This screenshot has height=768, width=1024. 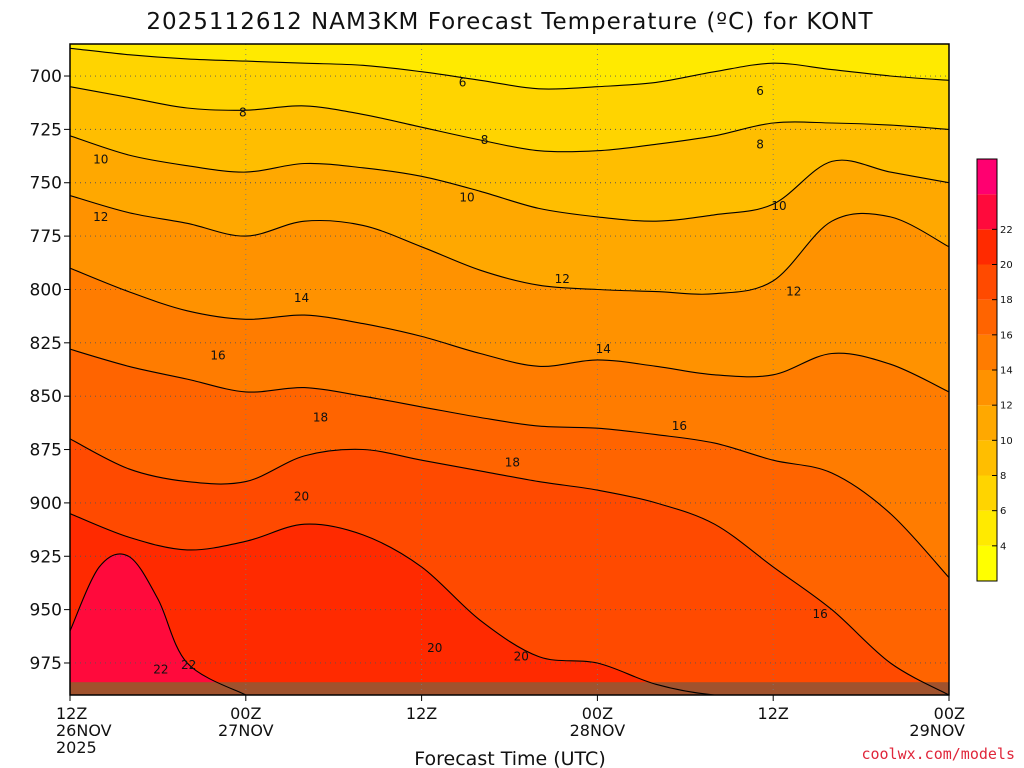 I want to click on y-tick-label: 725, so click(x=46, y=130).